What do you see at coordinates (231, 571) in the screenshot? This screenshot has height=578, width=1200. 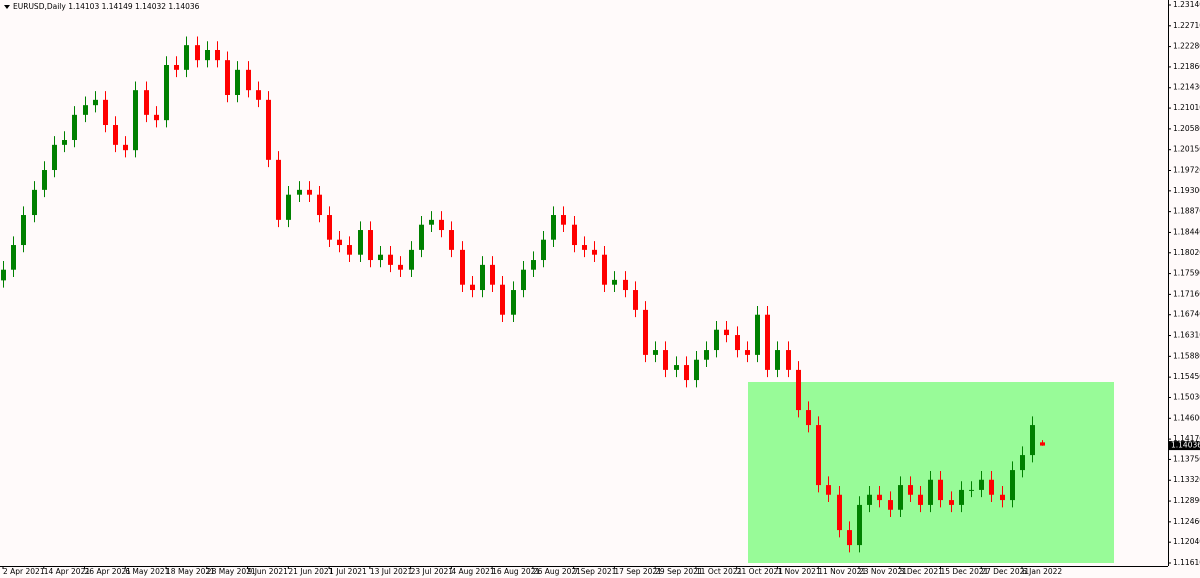 I see `x-tick-label: 28 May 2021` at bounding box center [231, 571].